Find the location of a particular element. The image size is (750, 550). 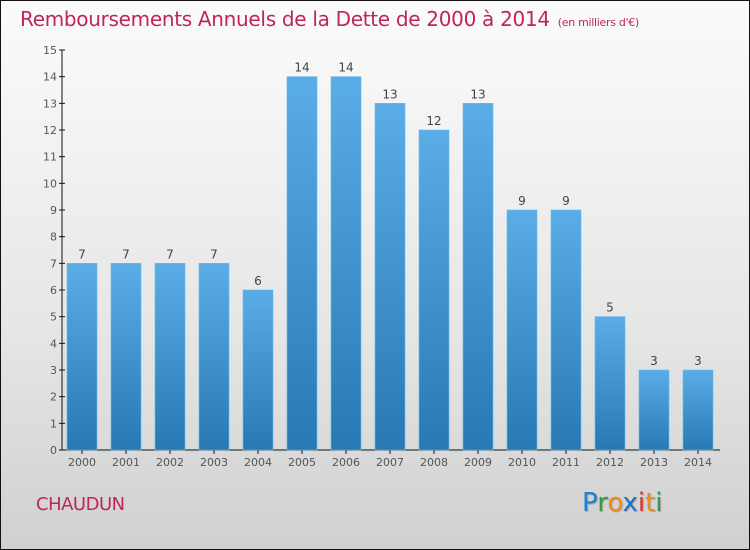

bar-2001 is located at coordinates (126, 357).